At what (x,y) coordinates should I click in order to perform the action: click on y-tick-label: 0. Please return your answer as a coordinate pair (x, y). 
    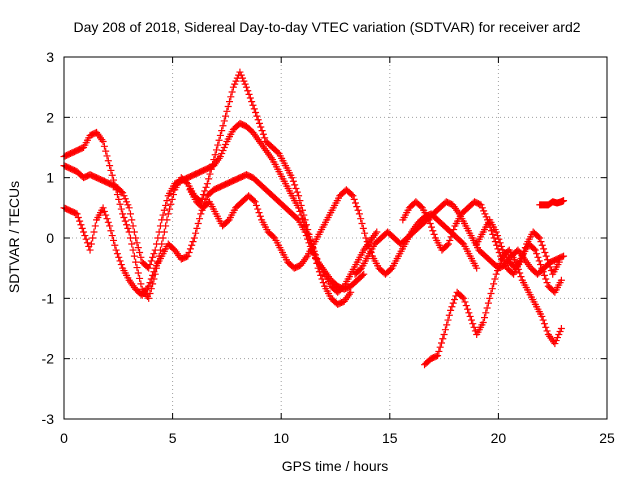
    Looking at the image, I should click on (50, 238).